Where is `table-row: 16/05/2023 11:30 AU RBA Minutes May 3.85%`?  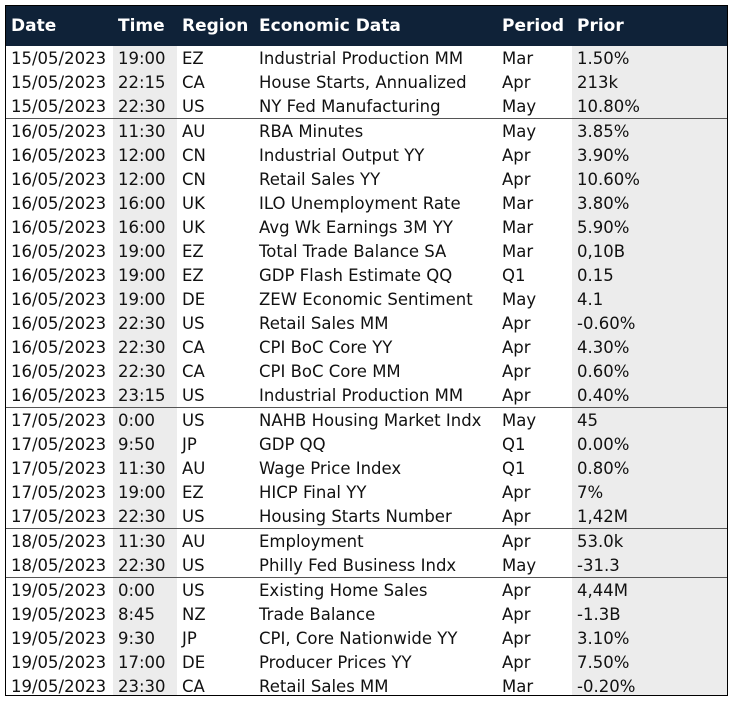 table-row: 16/05/2023 11:30 AU RBA Minutes May 3.85% is located at coordinates (366, 130).